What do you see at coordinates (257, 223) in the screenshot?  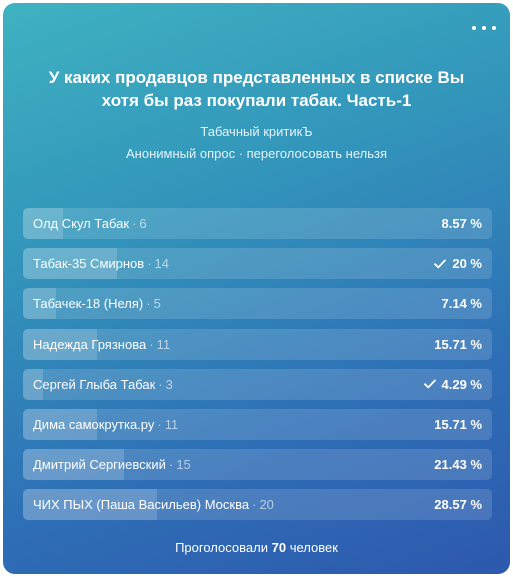 I see `poll-option: Олд Скул Табак · 6 8.57 %` at bounding box center [257, 223].